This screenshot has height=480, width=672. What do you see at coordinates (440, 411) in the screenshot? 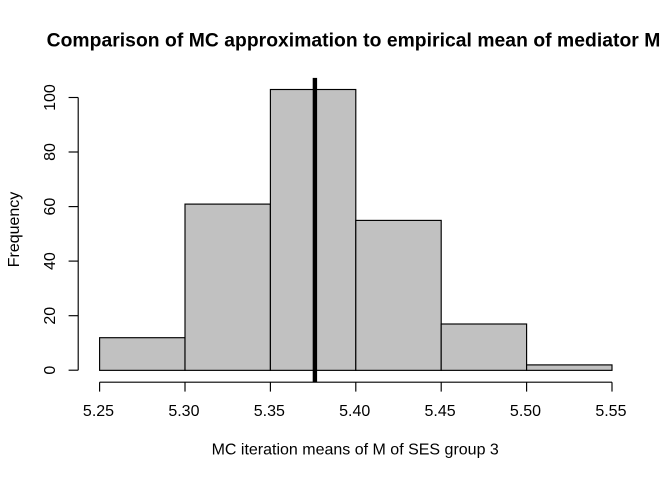
I see `svg-text: 5.45` at bounding box center [440, 411].